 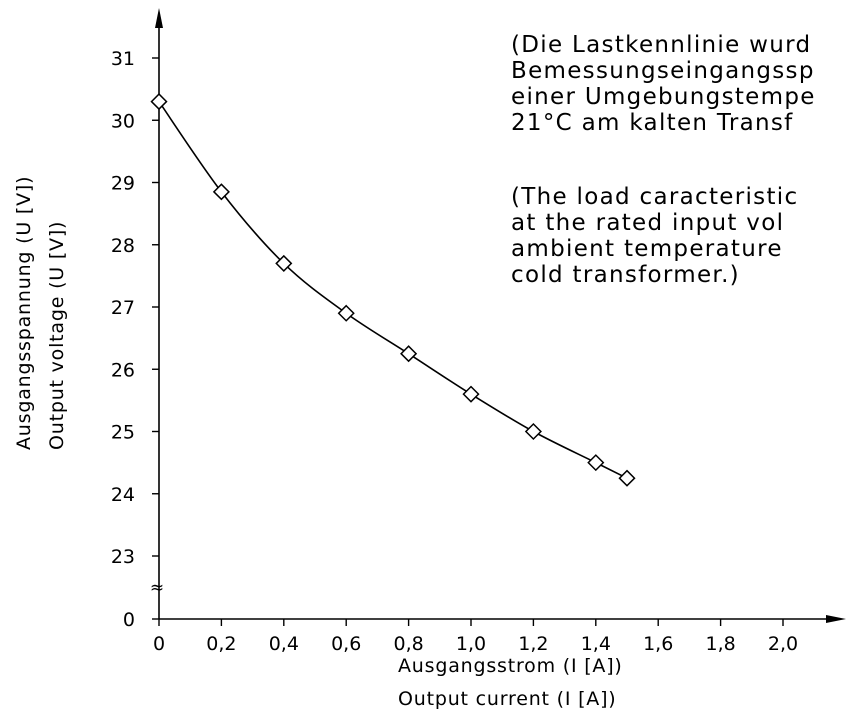 What do you see at coordinates (661, 45) in the screenshot?
I see `annotation-german-line: (Die Lastkennlinie wurd` at bounding box center [661, 45].